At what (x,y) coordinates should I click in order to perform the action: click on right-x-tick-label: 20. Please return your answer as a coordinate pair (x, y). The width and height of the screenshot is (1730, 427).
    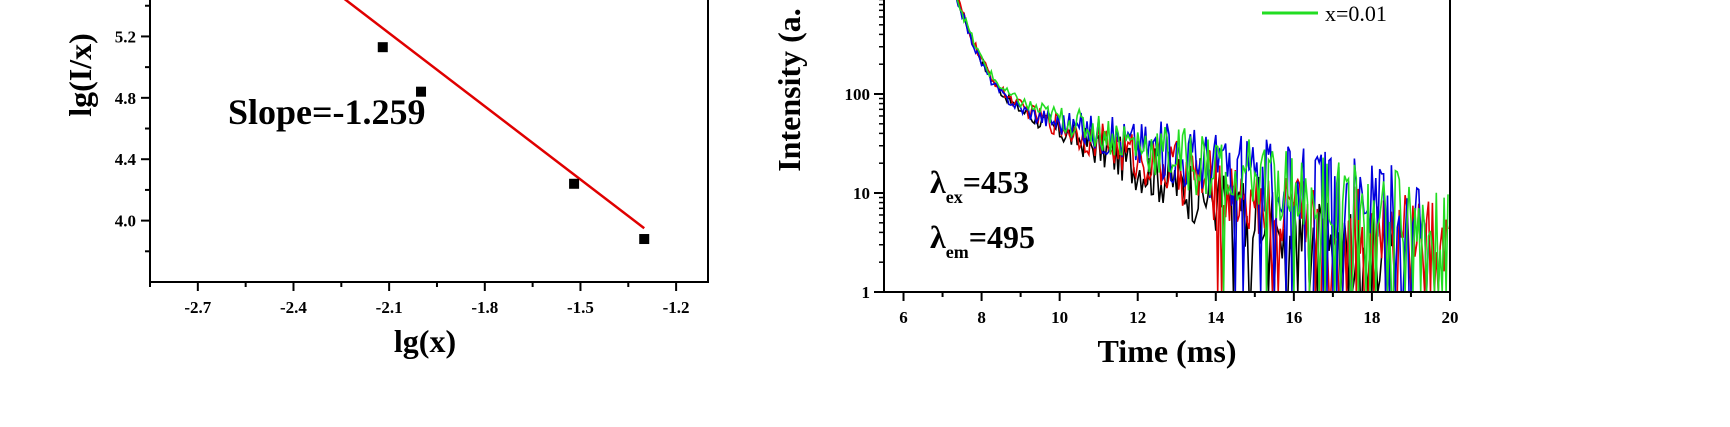
    Looking at the image, I should click on (1450, 317).